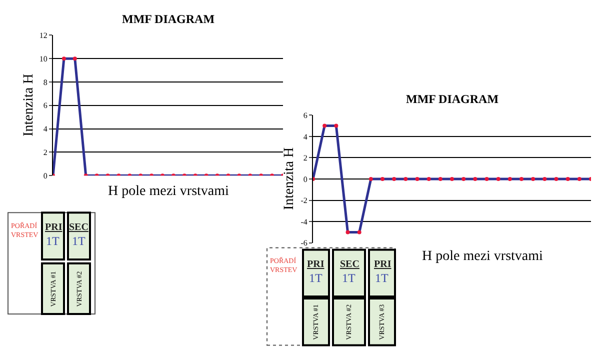  What do you see at coordinates (43, 35) in the screenshot?
I see `y-tick-label: 12` at bounding box center [43, 35].